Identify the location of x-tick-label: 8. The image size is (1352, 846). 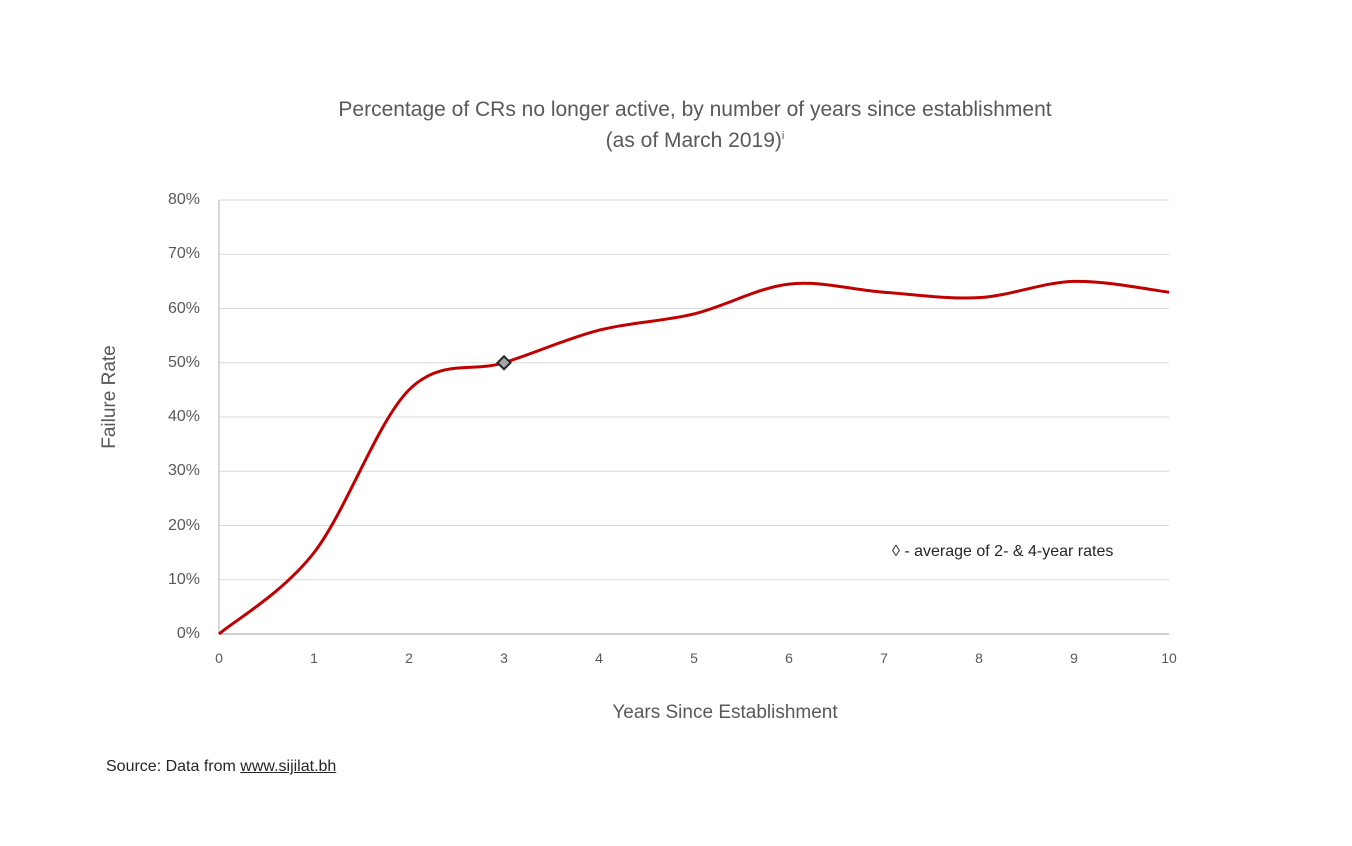
(979, 658).